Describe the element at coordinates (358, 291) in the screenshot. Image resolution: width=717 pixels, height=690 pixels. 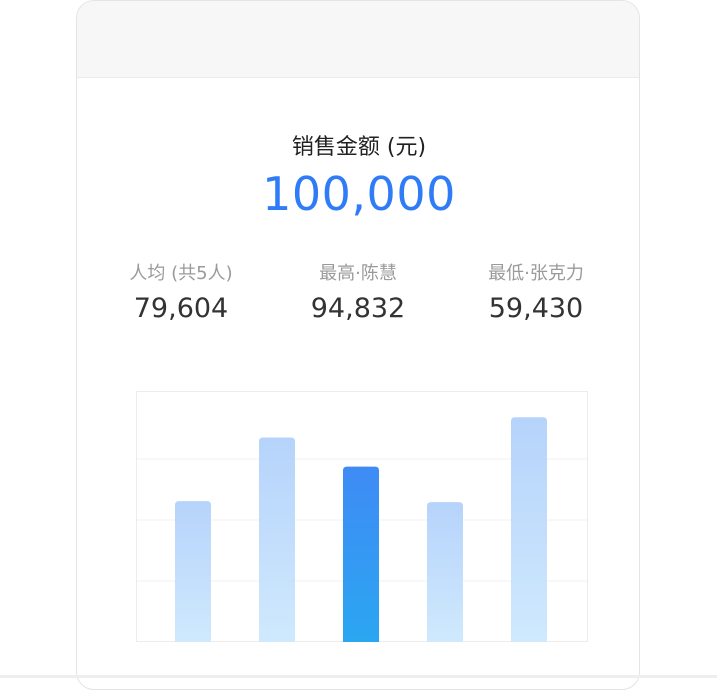
I see `highest-stat: 最高·陈慧 94,832` at that location.